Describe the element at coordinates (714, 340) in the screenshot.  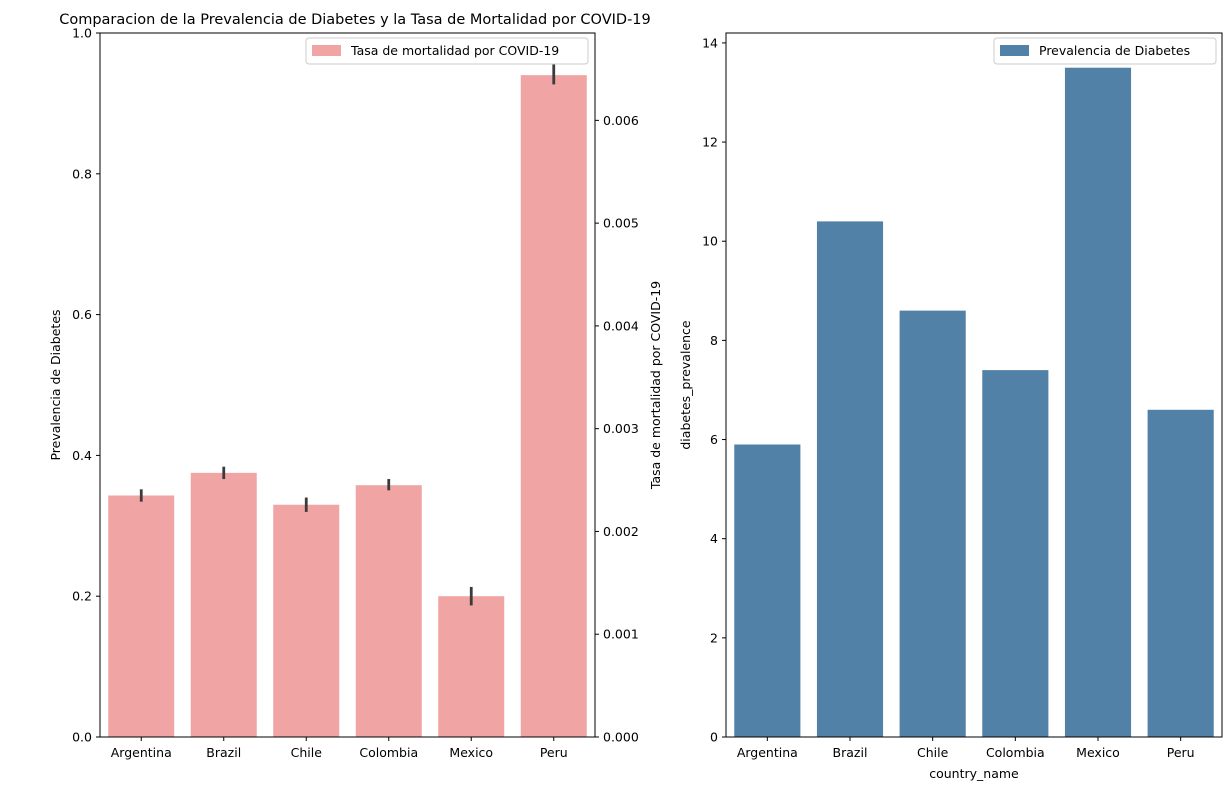
I see `y-tick-label: 8` at that location.